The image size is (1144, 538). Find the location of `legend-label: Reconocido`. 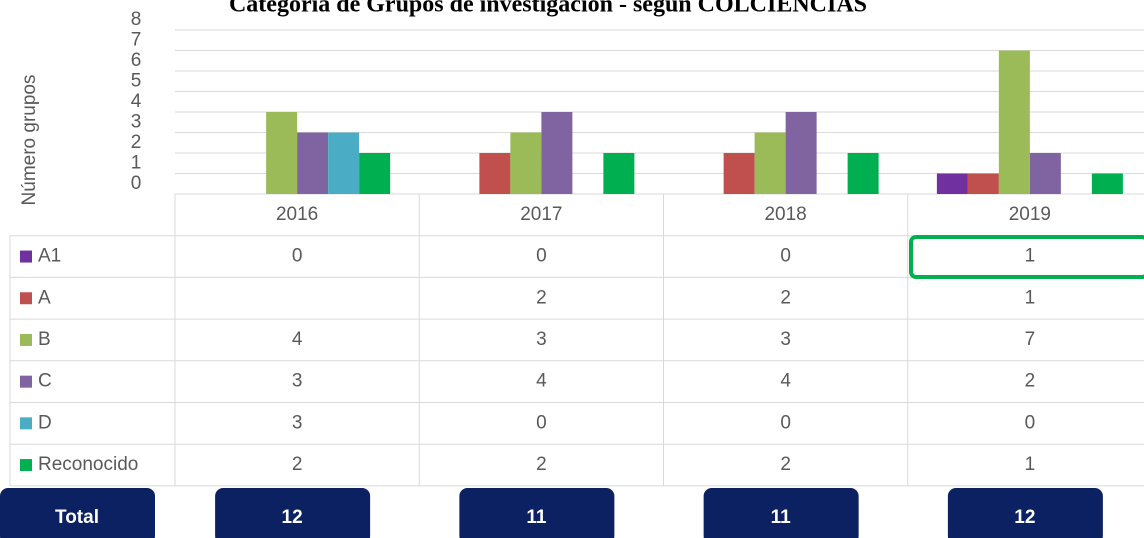

legend-label: Reconocido is located at coordinates (88, 464).